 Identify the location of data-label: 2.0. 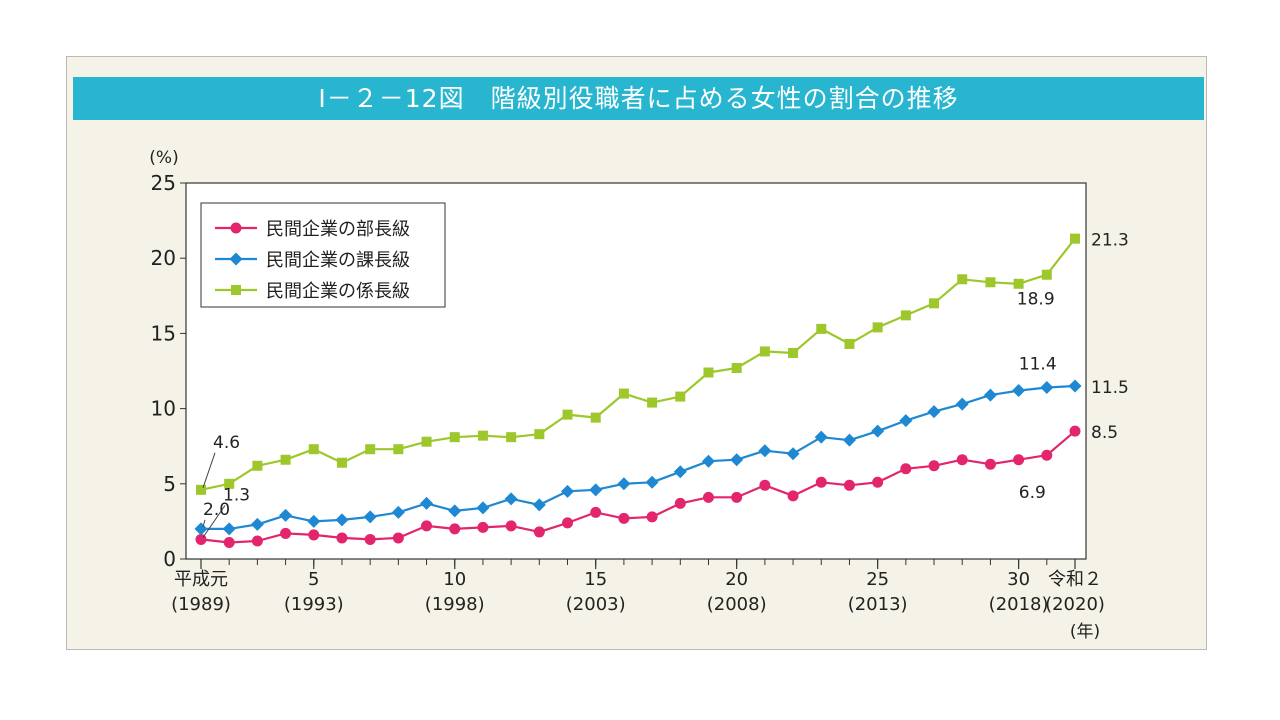
(216, 510).